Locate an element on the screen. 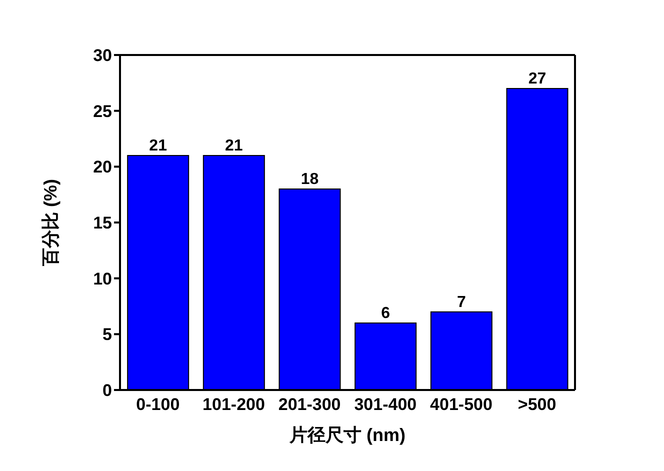  y-tick-label: 20 is located at coordinates (102, 167).